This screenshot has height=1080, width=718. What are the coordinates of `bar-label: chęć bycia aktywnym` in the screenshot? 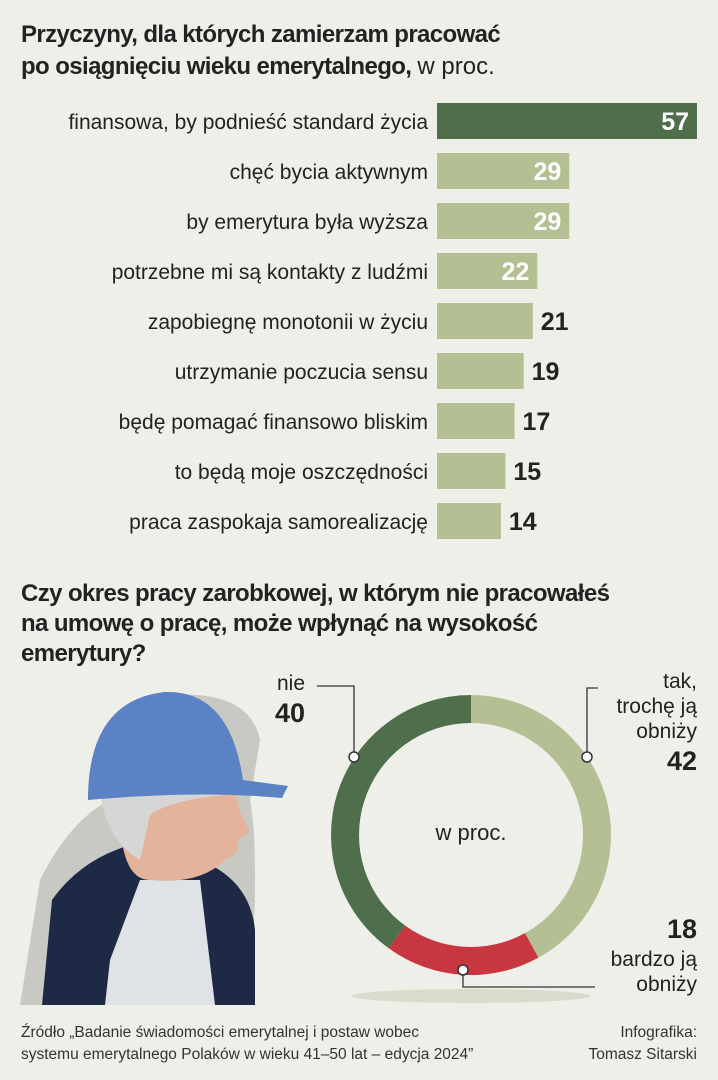 It's located at (329, 172).